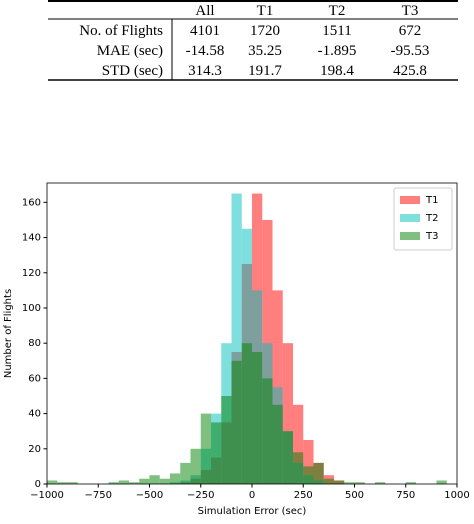  Describe the element at coordinates (265, 71) in the screenshot. I see `cell: 191.7` at that location.